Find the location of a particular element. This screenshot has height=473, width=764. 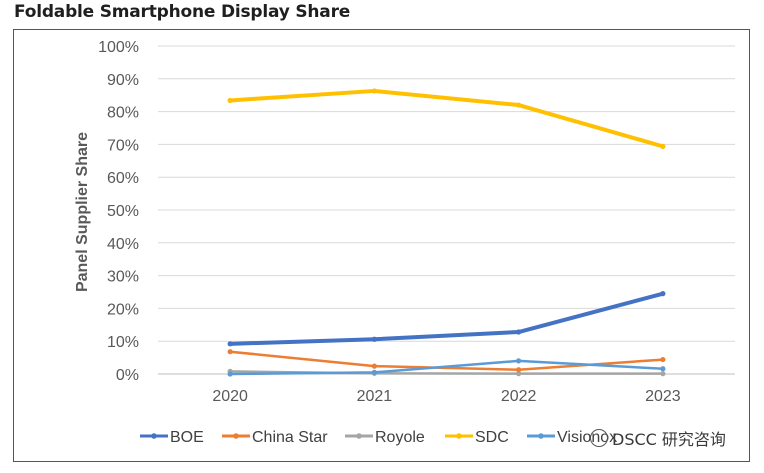

y-tick-label: 10% is located at coordinates (123, 342).